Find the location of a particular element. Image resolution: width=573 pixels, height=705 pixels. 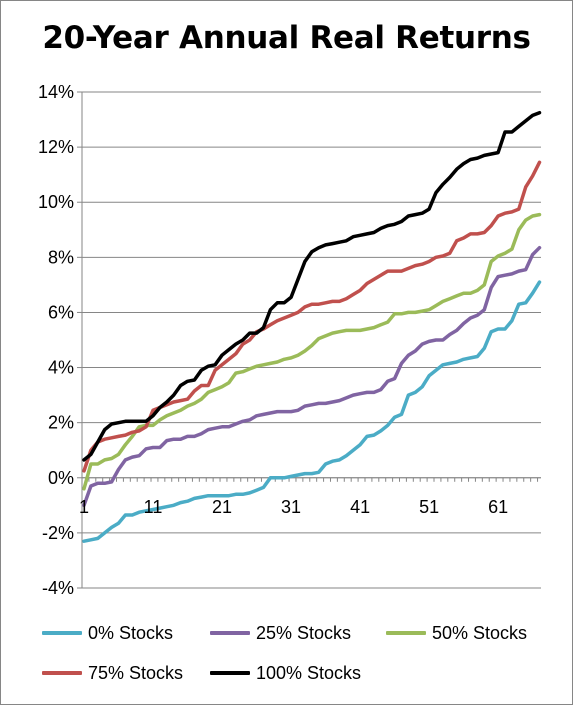

legend-item: 0% Stocks is located at coordinates (107, 633).